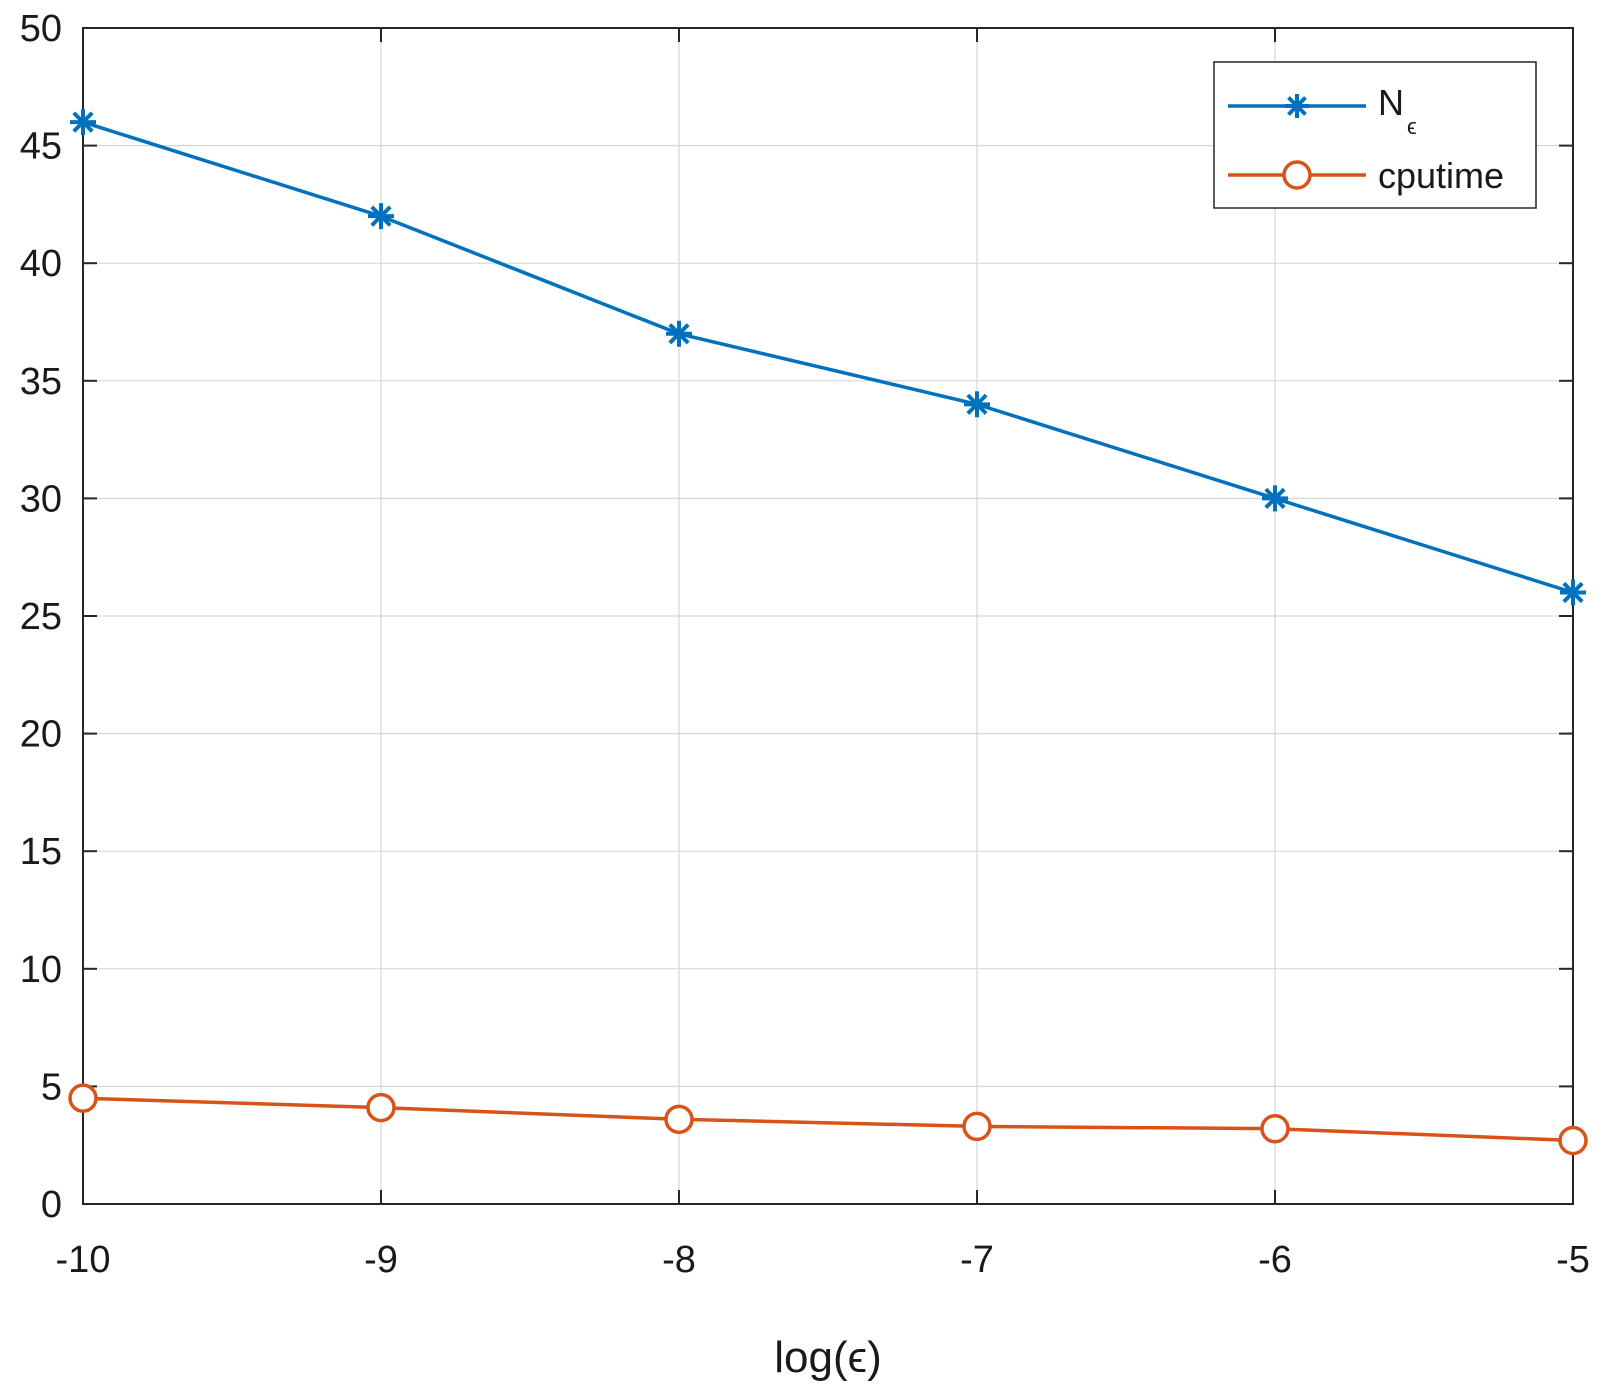 Image resolution: width=1600 pixels, height=1392 pixels. What do you see at coordinates (977, 1260) in the screenshot?
I see `x-tick-label: -7` at bounding box center [977, 1260].